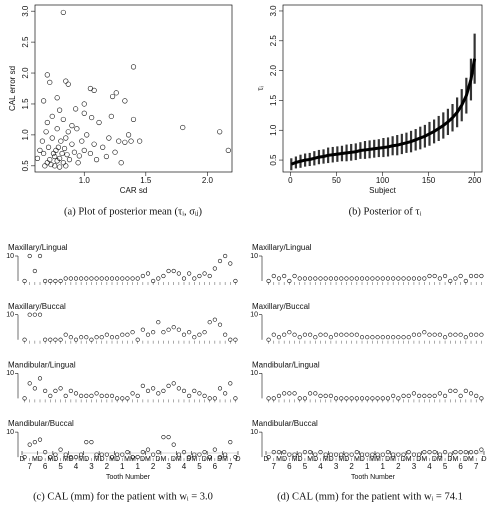  What do you see at coordinates (273, 100) in the screenshot?
I see `y-tick-label: 1.5` at bounding box center [273, 100].